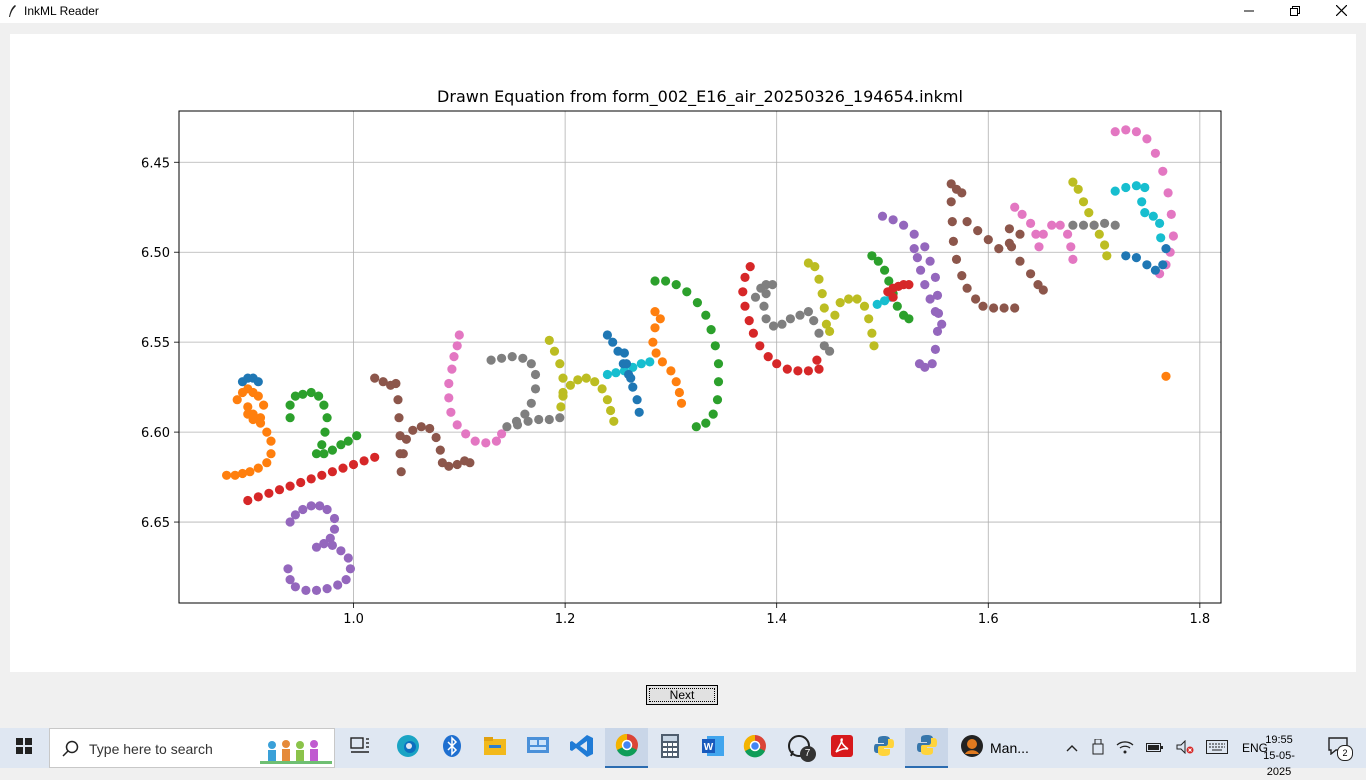 The height and width of the screenshot is (780, 1366). I want to click on battery-icon, so click(1155, 748).